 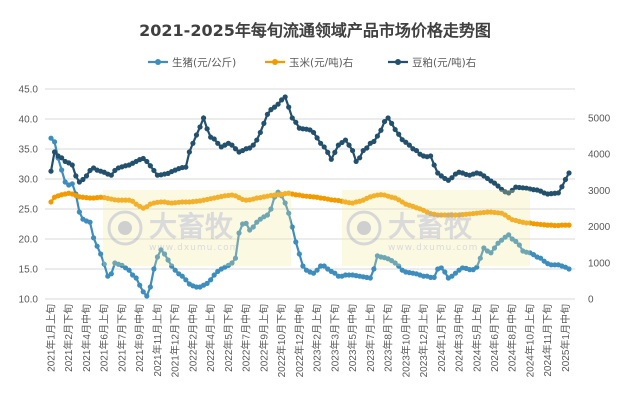 I want to click on x-tick-label: 2021年7月下旬, so click(x=121, y=338).